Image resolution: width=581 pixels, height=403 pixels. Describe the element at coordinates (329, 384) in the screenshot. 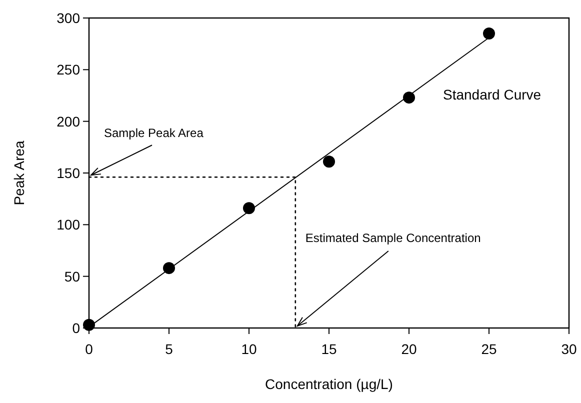

I see `x-axis-title: Concentration (µg/L)` at that location.